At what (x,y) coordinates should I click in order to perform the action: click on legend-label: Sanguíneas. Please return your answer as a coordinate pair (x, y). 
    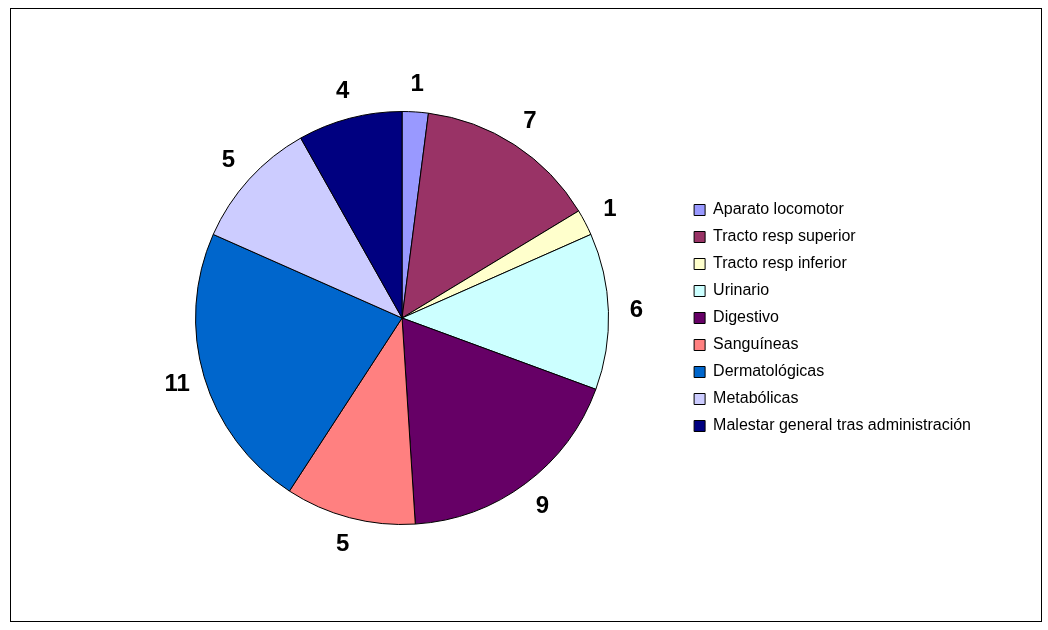
    Looking at the image, I should click on (756, 344).